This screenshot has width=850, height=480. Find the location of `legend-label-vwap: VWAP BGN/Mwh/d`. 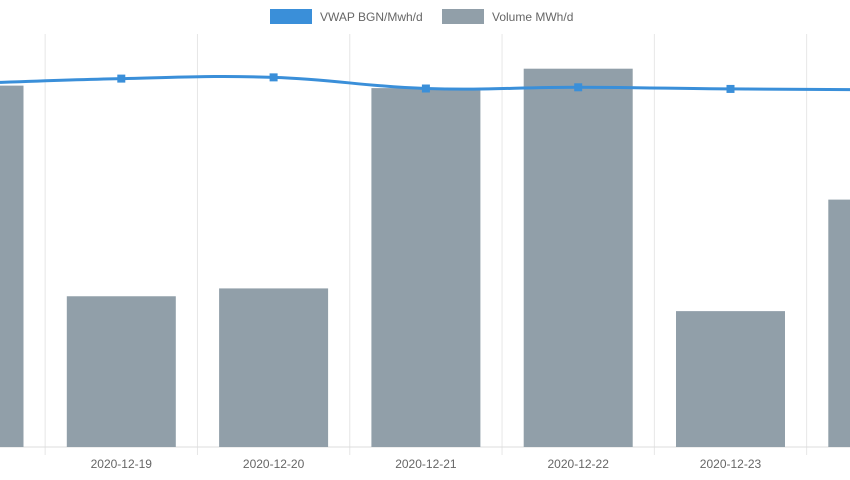

legend-label-vwap: VWAP BGN/Mwh/d is located at coordinates (371, 17).